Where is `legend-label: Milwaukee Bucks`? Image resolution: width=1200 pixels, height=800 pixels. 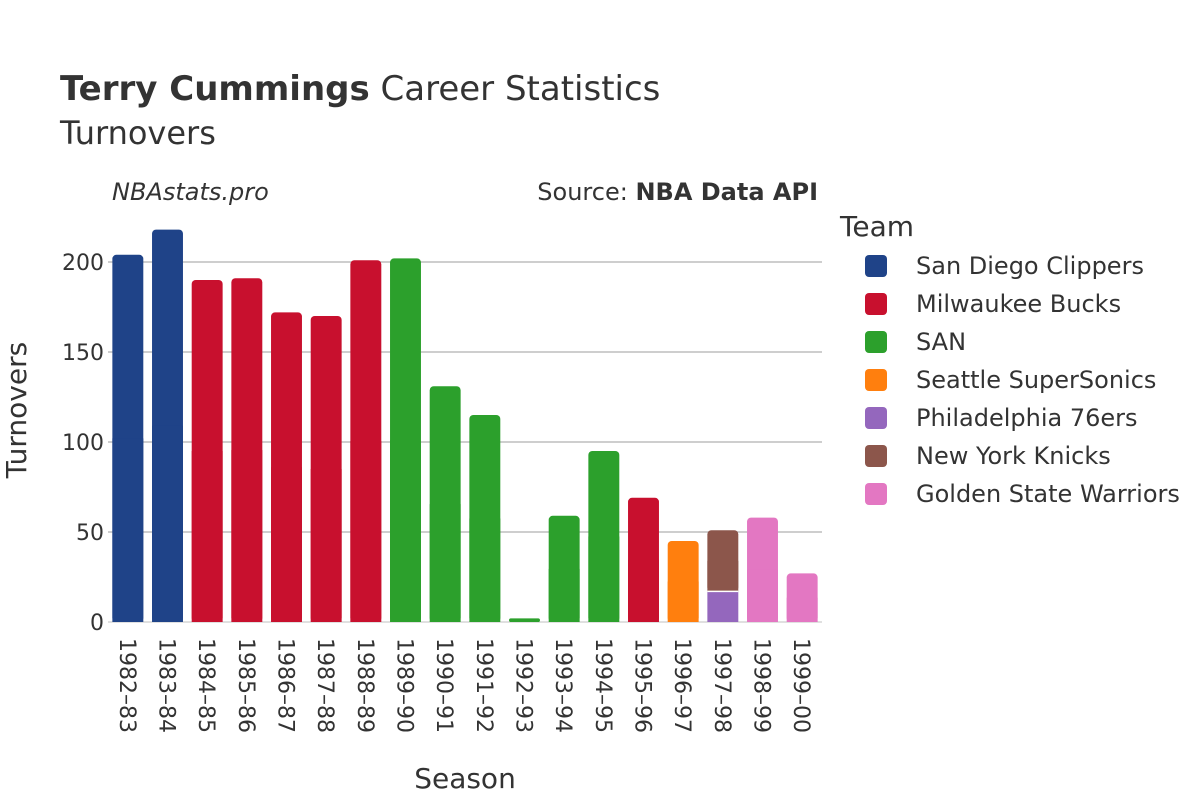
legend-label: Milwaukee Bucks is located at coordinates (1018, 304).